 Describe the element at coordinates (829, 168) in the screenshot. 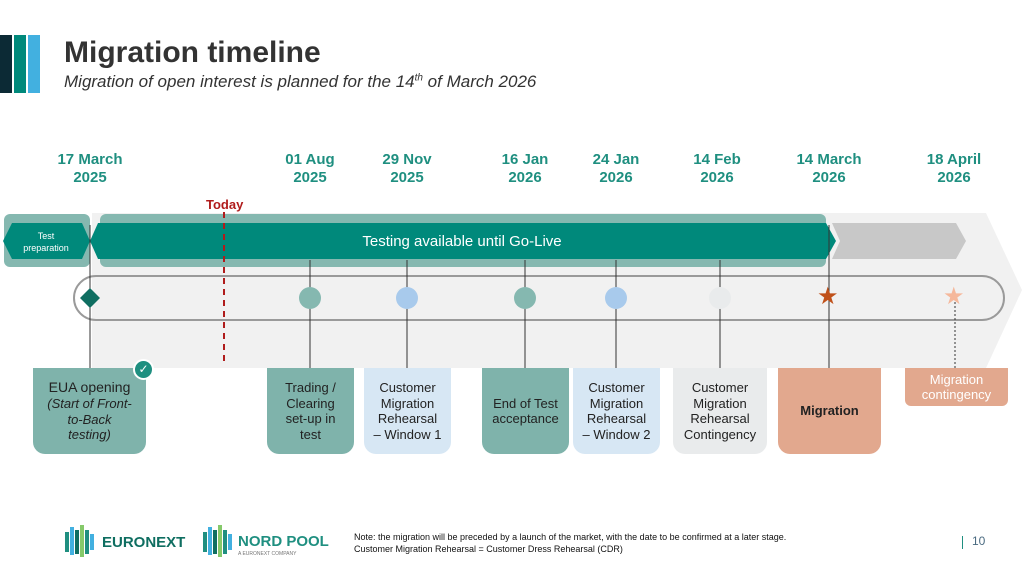

I see `date-label: 14 March 2026` at that location.